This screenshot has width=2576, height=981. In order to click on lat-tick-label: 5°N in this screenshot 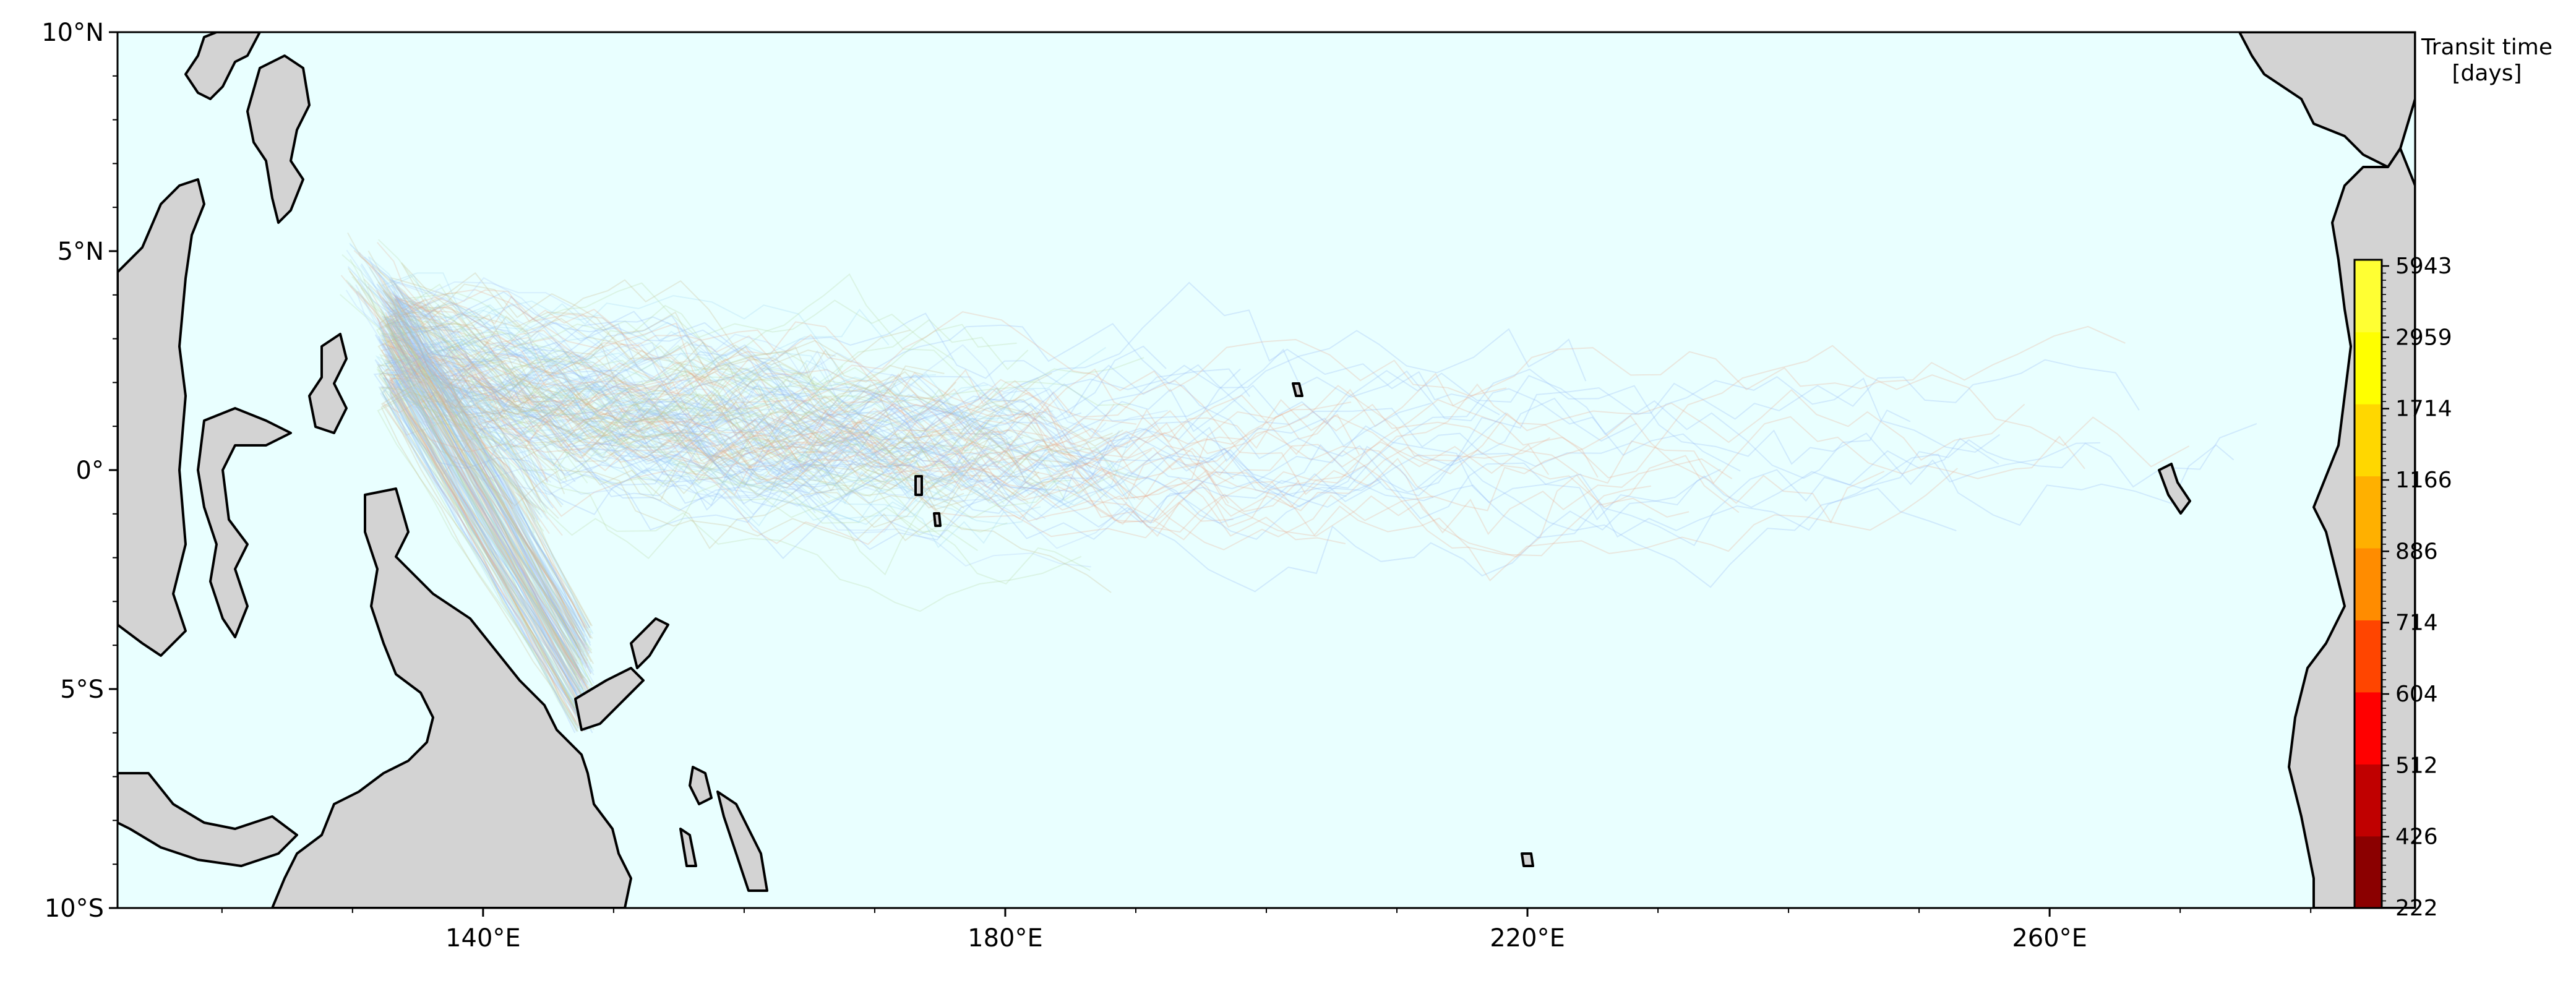, I will do `click(81, 252)`.